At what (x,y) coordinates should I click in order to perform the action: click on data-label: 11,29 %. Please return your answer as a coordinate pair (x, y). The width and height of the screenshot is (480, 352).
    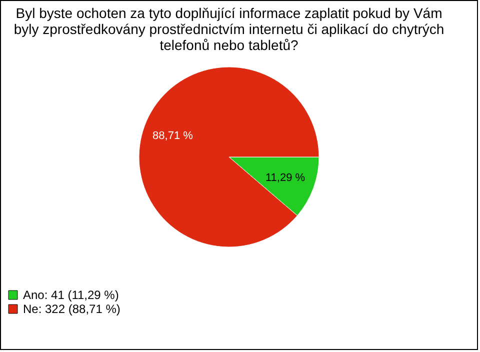
    Looking at the image, I should click on (285, 178).